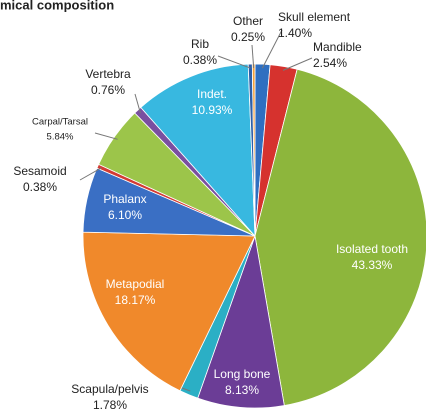 The image size is (426, 417). What do you see at coordinates (39, 171) in the screenshot?
I see `slice-label: Sesamoid` at bounding box center [39, 171].